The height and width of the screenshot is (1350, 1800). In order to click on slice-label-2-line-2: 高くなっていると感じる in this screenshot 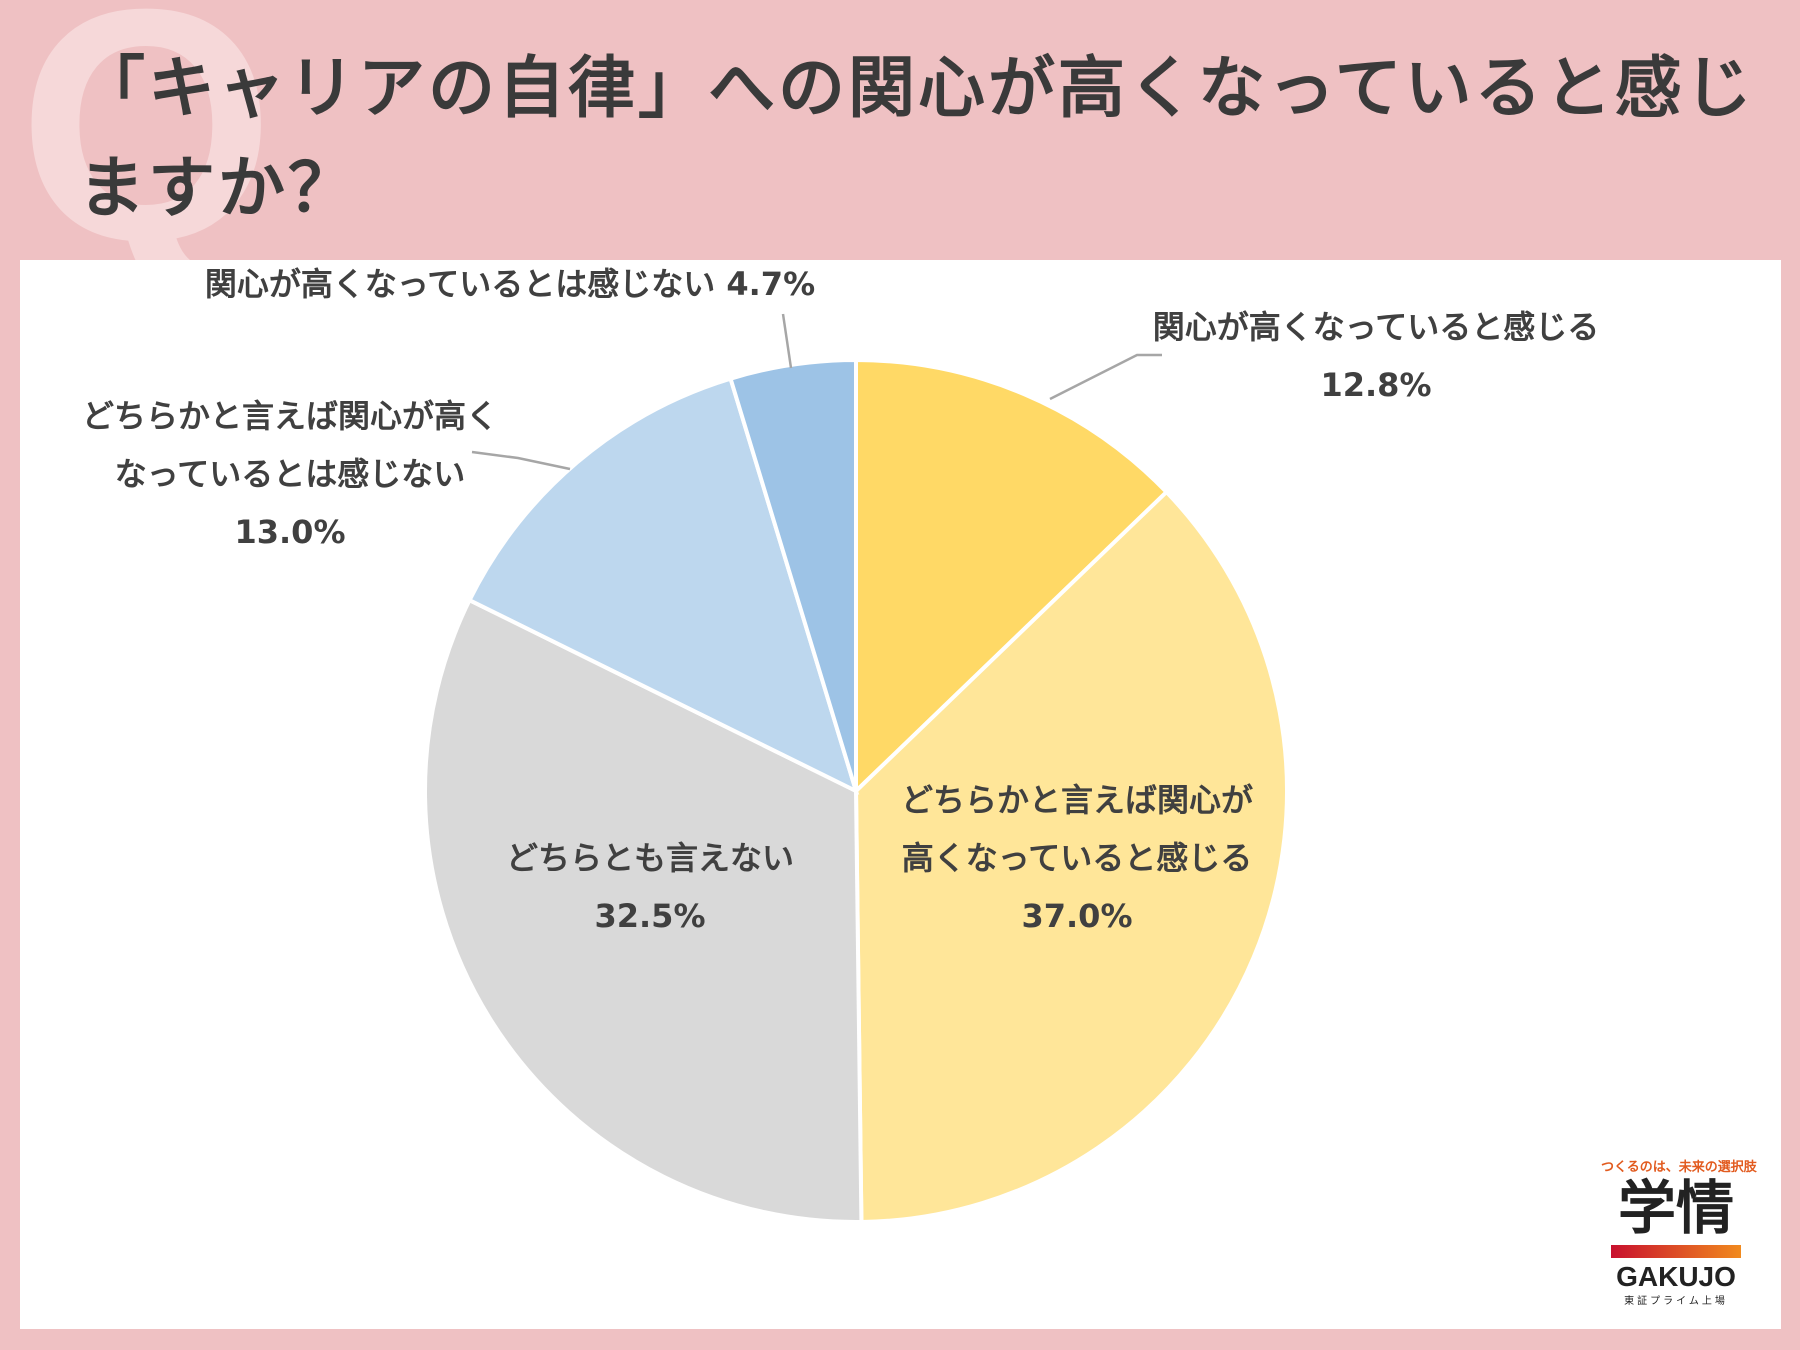, I will do `click(1077, 858)`.